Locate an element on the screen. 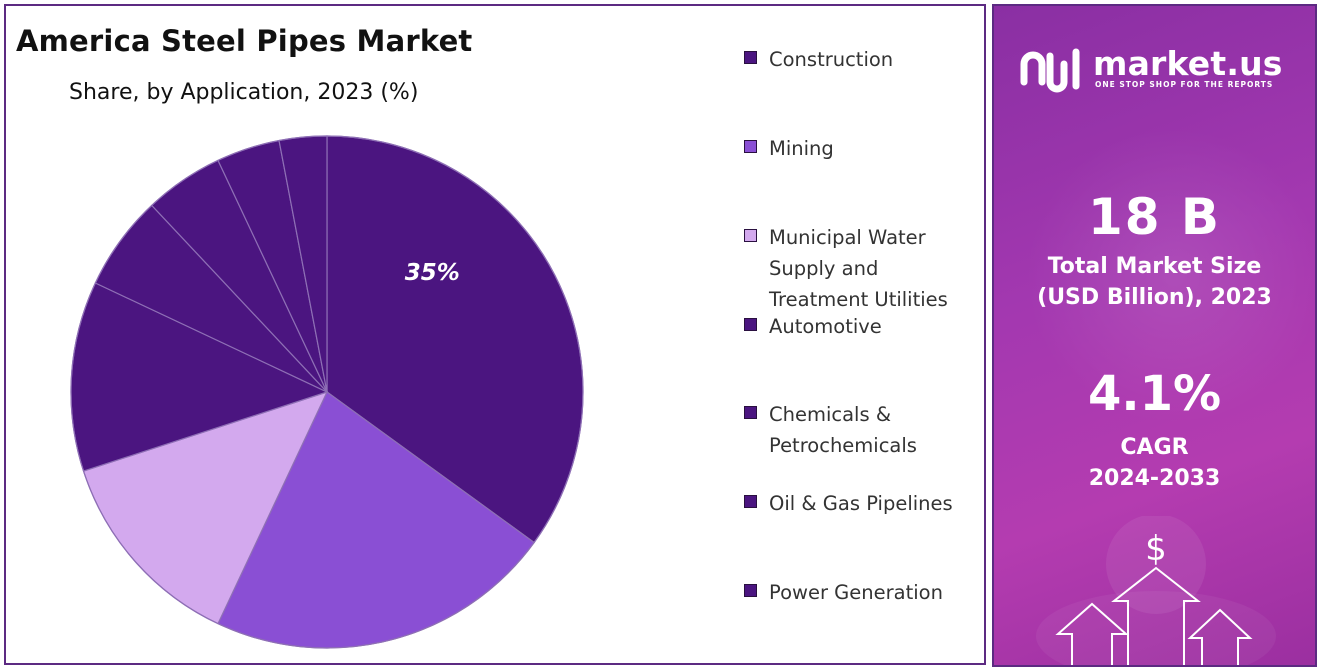  legend-label-power-generation: Power Generation is located at coordinates (856, 592).